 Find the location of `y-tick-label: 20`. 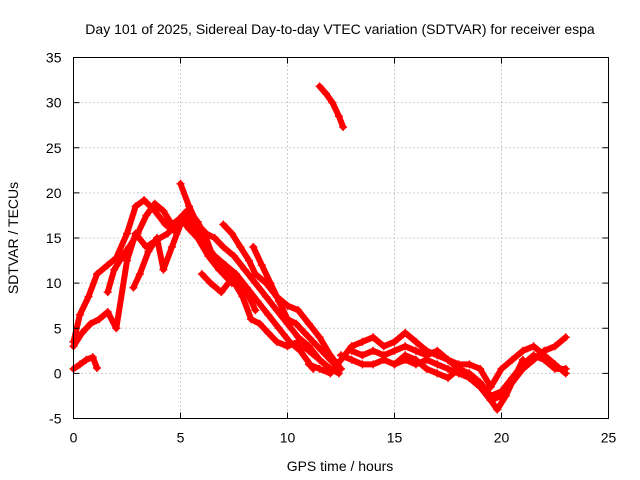

y-tick-label: 20 is located at coordinates (54, 193).